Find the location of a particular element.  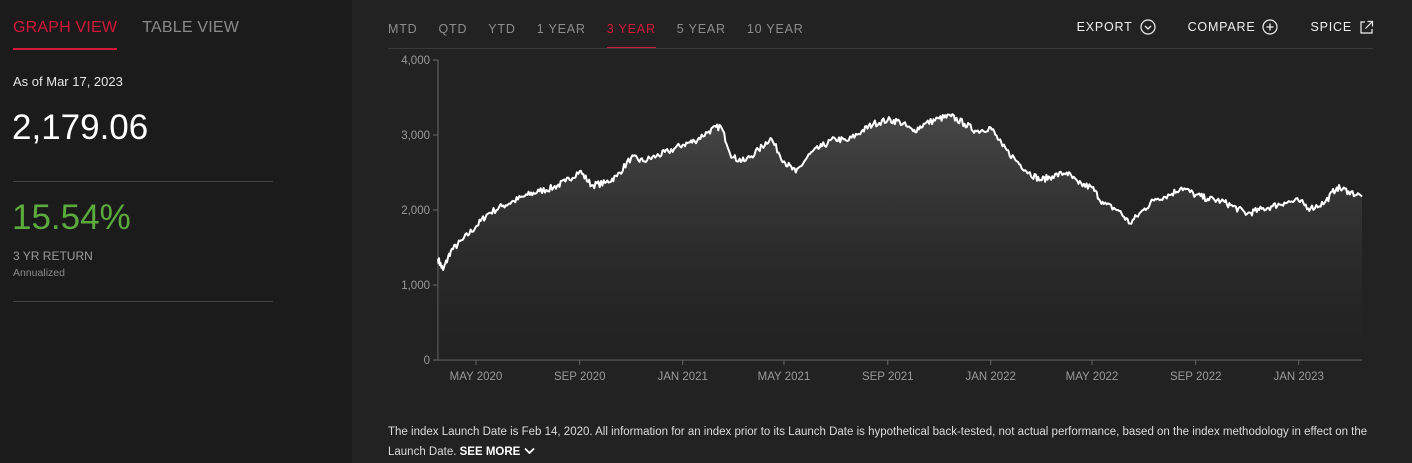

y-tick-label: 3,000 is located at coordinates (415, 136).